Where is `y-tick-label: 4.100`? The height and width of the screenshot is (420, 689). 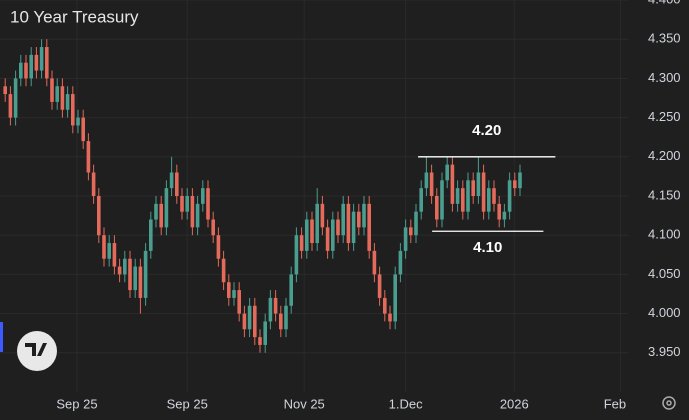
y-tick-label: 4.100 is located at coordinates (664, 234).